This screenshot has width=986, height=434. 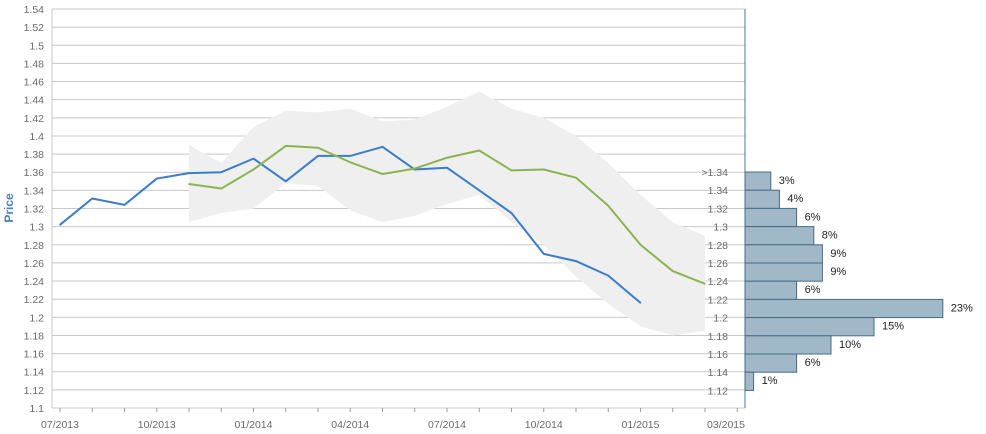 What do you see at coordinates (720, 319) in the screenshot?
I see `distribution-bin-label: 1.2` at bounding box center [720, 319].